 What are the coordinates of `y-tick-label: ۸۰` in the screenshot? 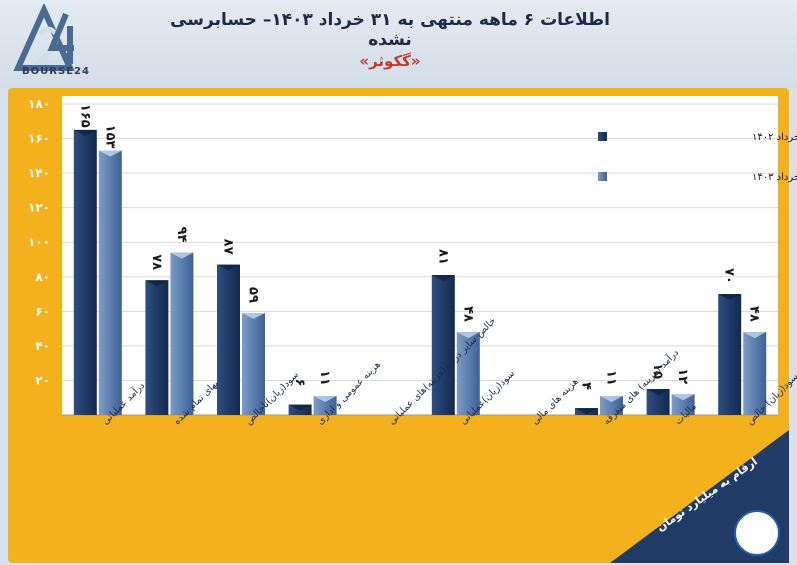 It's located at (42, 277).